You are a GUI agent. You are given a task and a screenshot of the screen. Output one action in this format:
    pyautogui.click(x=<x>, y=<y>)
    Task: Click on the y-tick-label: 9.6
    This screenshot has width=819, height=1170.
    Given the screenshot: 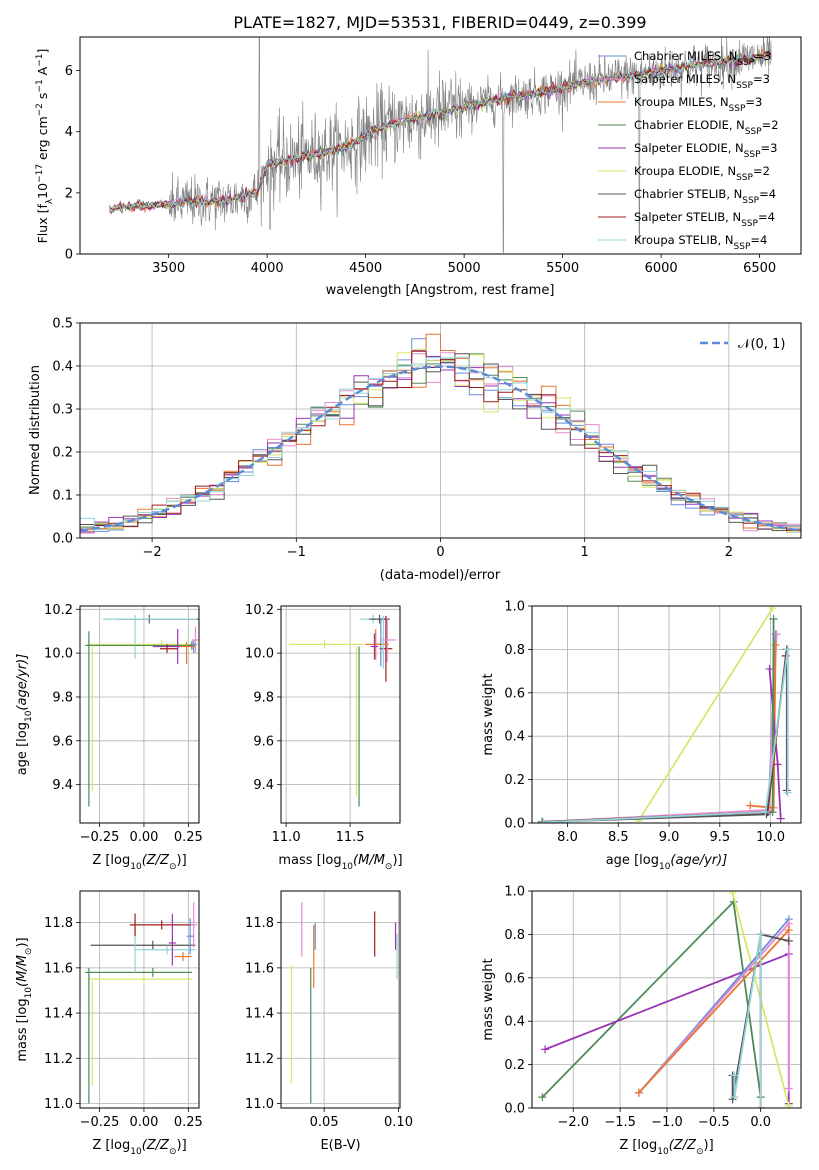 What is the action you would take?
    pyautogui.click(x=62, y=741)
    